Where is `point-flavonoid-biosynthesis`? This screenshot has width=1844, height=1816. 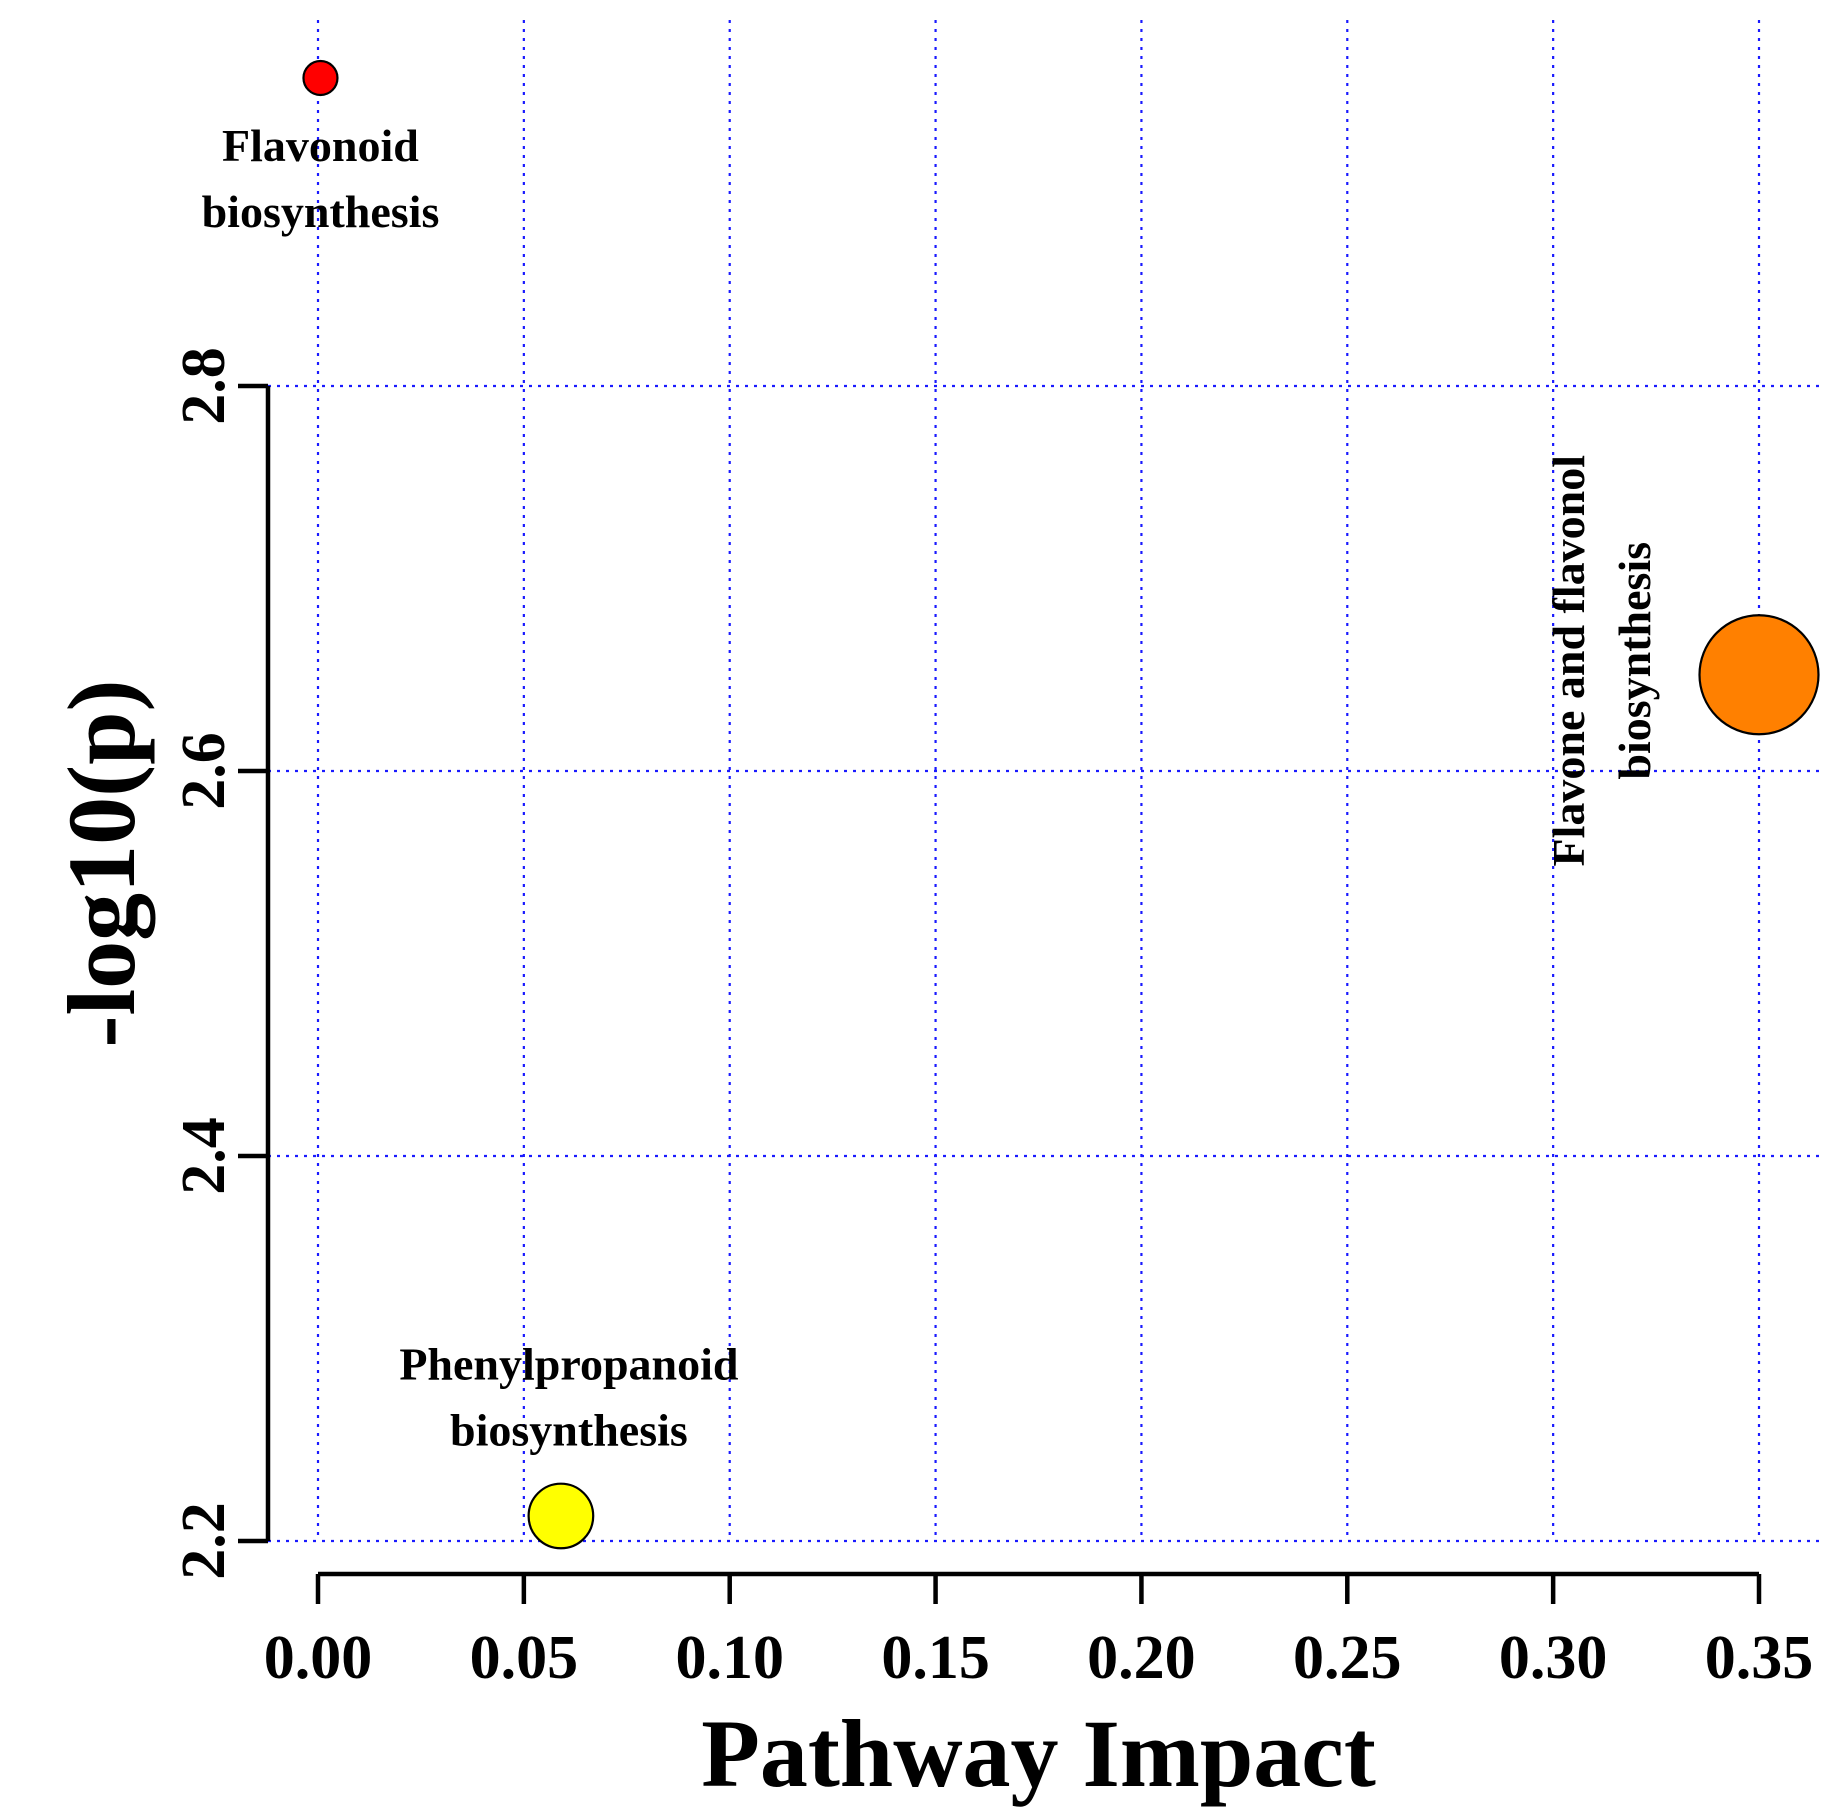
point-flavonoid-biosynthesis is located at coordinates (320, 78).